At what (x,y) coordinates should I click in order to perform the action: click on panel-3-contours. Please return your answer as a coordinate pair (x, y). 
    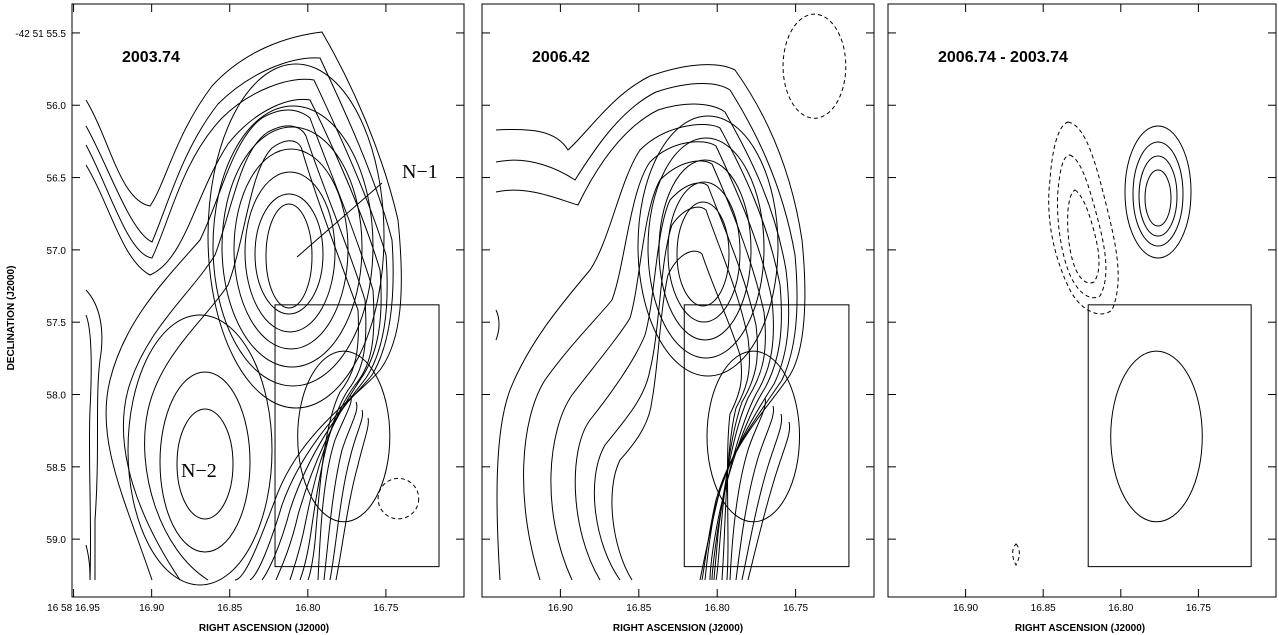
    Looking at the image, I should click on (1102, 344).